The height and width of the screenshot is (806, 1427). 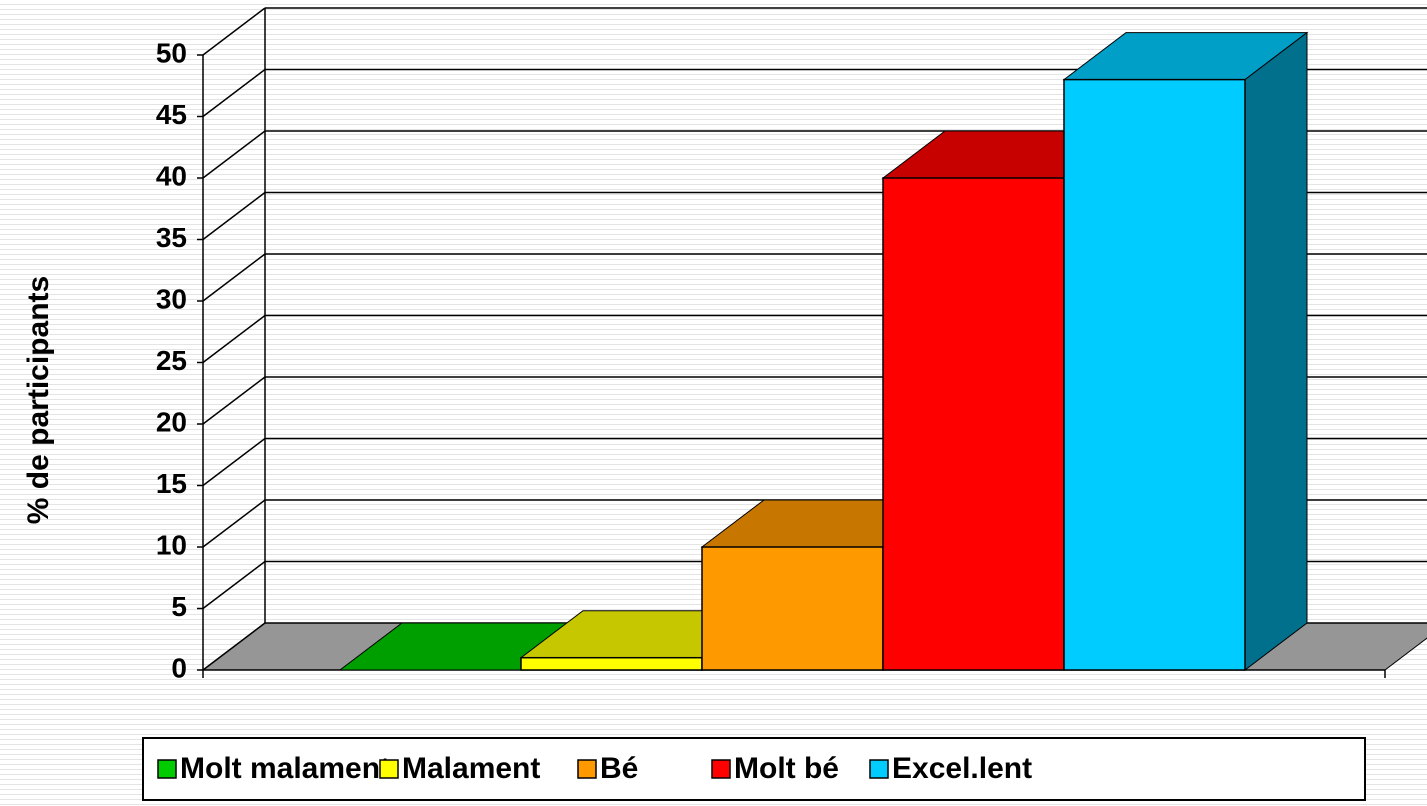 What do you see at coordinates (171, 544) in the screenshot?
I see `y-tick-label: 10` at bounding box center [171, 544].